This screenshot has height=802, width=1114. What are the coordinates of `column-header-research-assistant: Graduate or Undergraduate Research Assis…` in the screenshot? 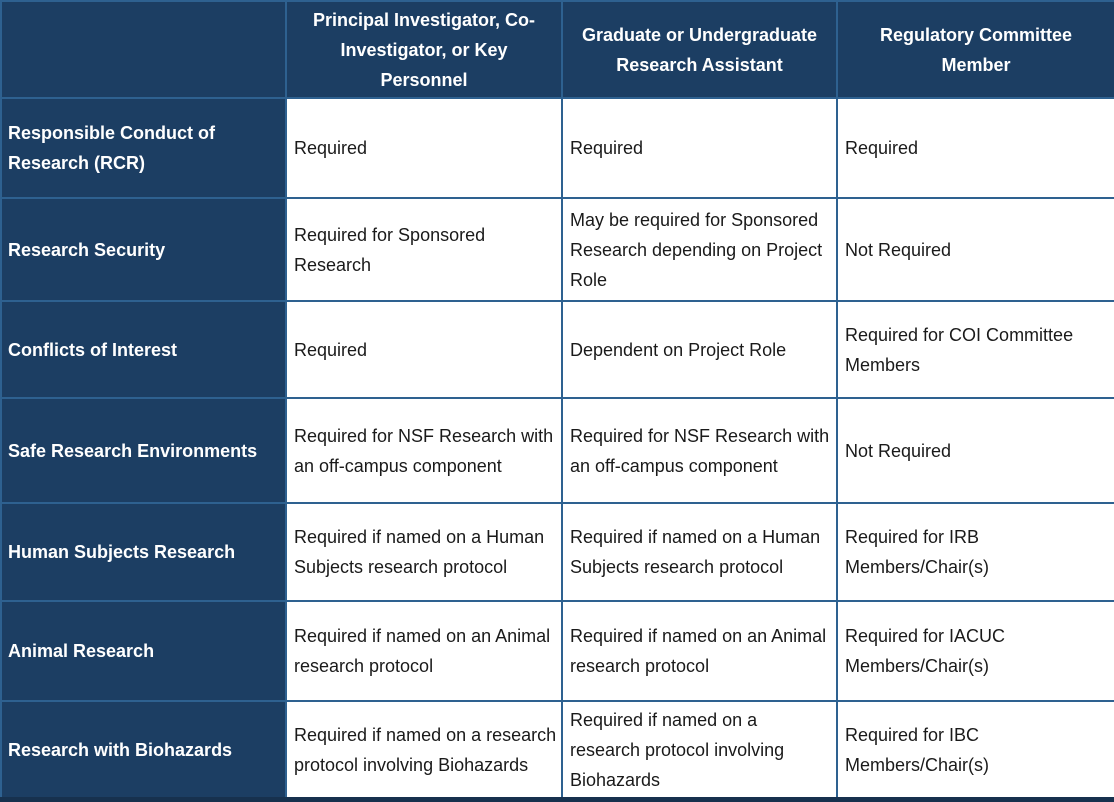 It's located at (699, 49).